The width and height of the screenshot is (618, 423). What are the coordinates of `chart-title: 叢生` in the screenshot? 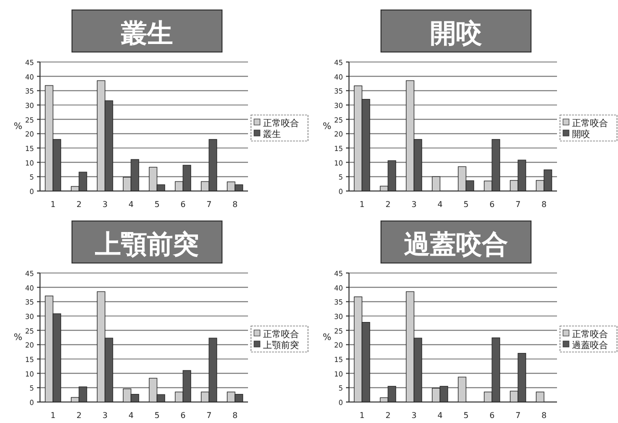 It's located at (146, 34).